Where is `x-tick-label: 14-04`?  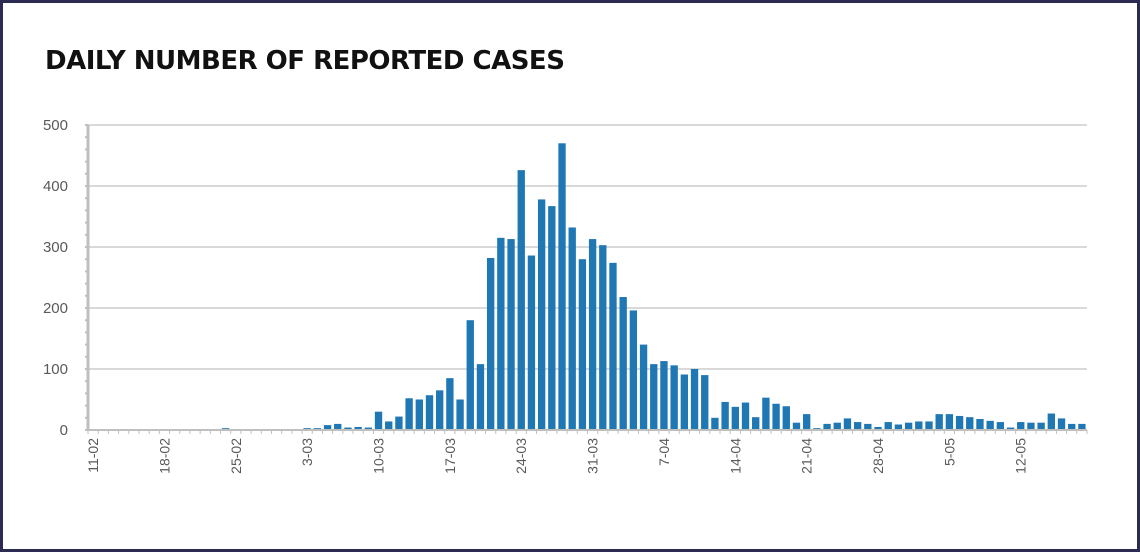
x-tick-label: 14-04 is located at coordinates (735, 456).